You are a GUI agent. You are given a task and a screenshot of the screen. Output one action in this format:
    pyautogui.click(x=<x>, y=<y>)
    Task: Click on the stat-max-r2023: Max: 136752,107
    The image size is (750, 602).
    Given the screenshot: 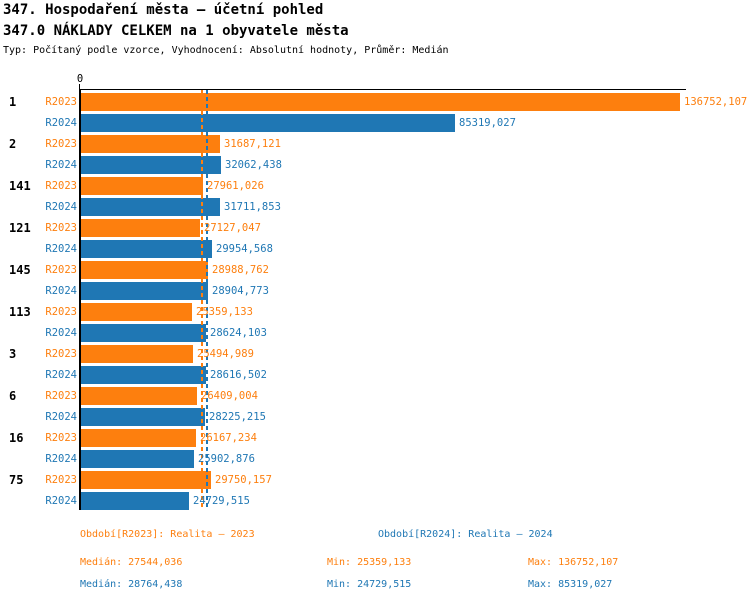 What is the action you would take?
    pyautogui.click(x=573, y=562)
    